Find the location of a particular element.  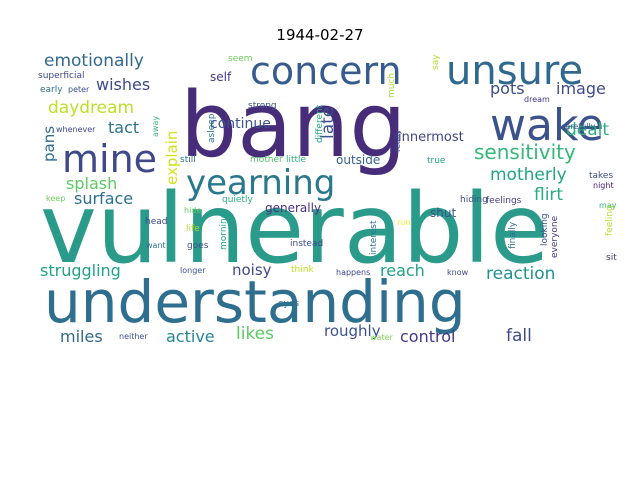

word-morning: morning is located at coordinates (224, 231).